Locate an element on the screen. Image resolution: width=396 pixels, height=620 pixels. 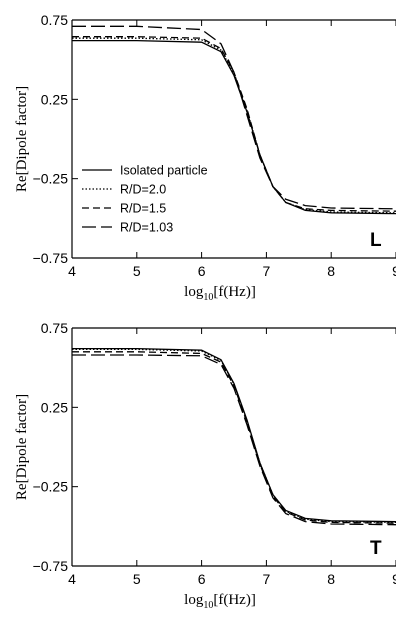
legend-label: Isolated particle is located at coordinates (164, 171).